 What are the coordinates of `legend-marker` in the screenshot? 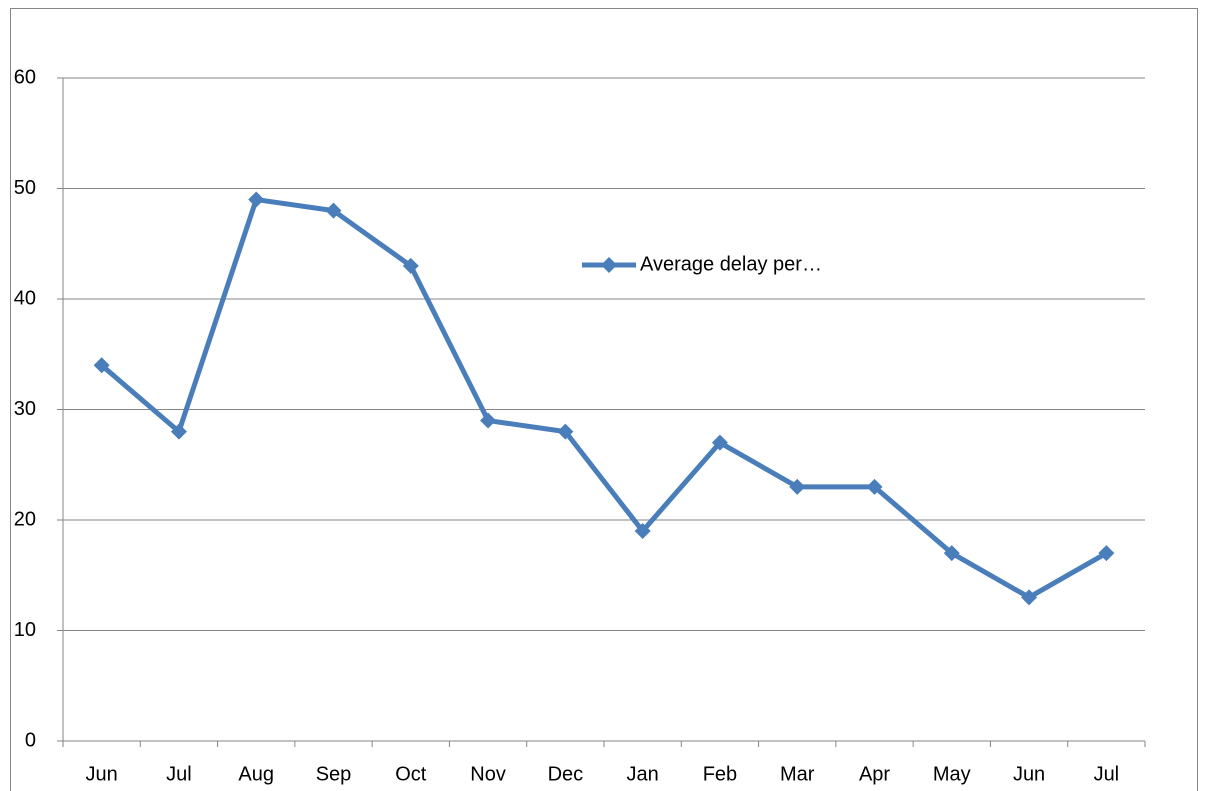 It's located at (609, 265).